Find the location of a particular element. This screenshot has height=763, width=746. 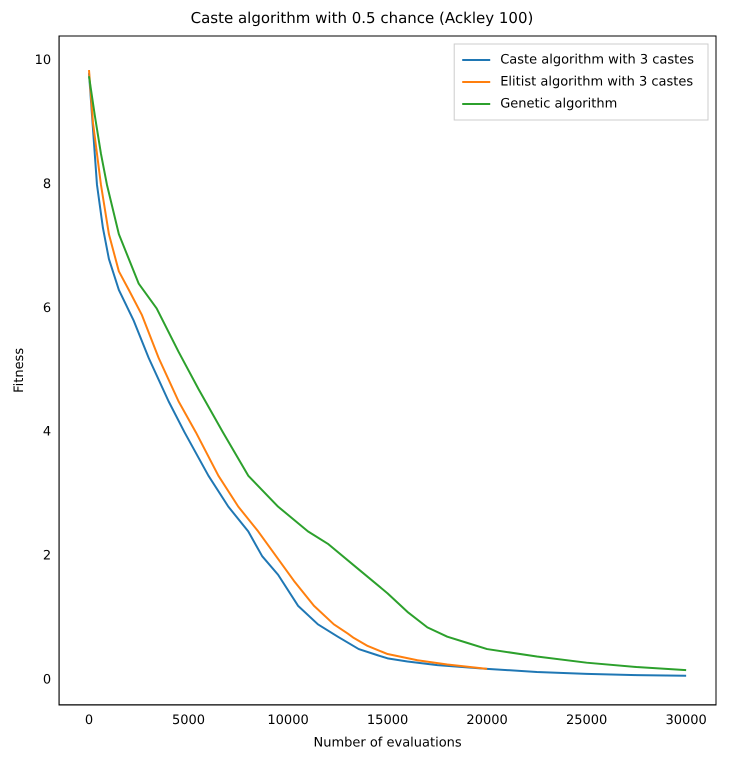

y-tick-label: 10 is located at coordinates (43, 60).